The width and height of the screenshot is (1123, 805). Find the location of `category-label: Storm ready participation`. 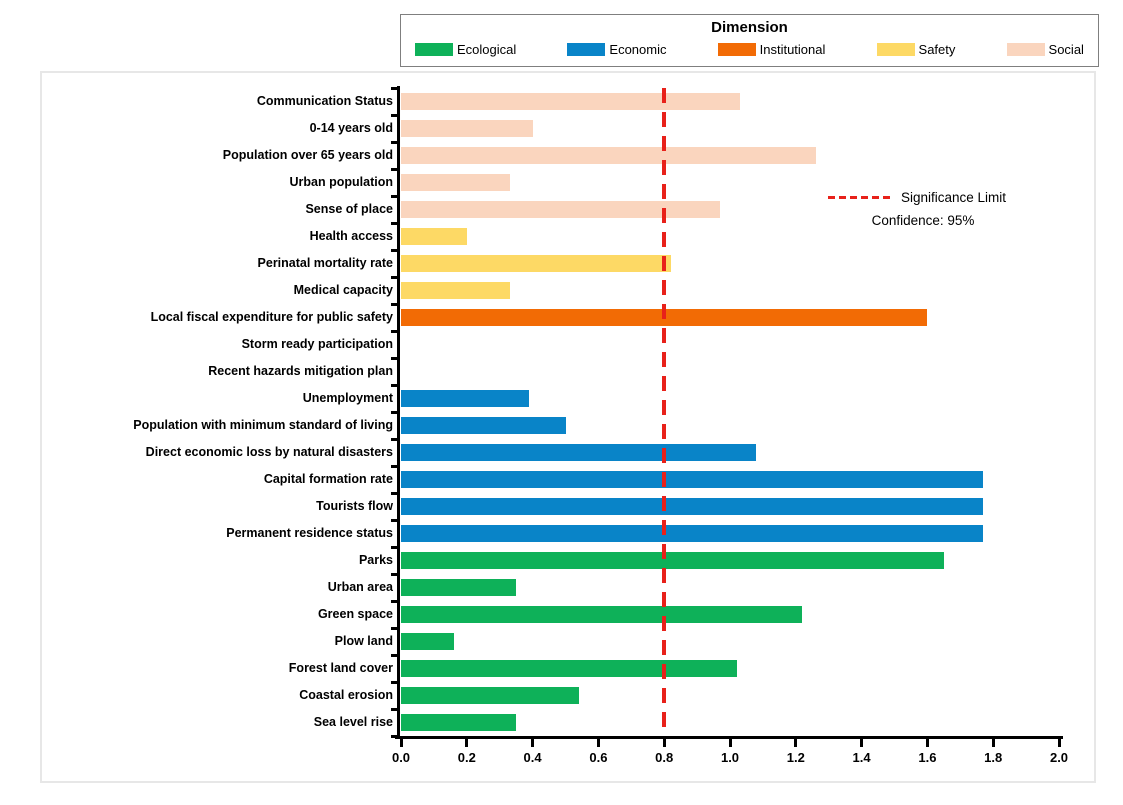

category-label: Storm ready participation is located at coordinates (317, 344).